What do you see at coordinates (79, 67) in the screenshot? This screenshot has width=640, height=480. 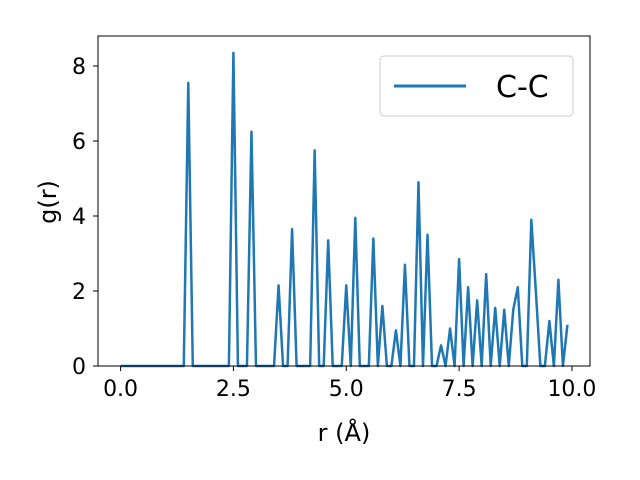 I see `y-tick-label: 8` at bounding box center [79, 67].